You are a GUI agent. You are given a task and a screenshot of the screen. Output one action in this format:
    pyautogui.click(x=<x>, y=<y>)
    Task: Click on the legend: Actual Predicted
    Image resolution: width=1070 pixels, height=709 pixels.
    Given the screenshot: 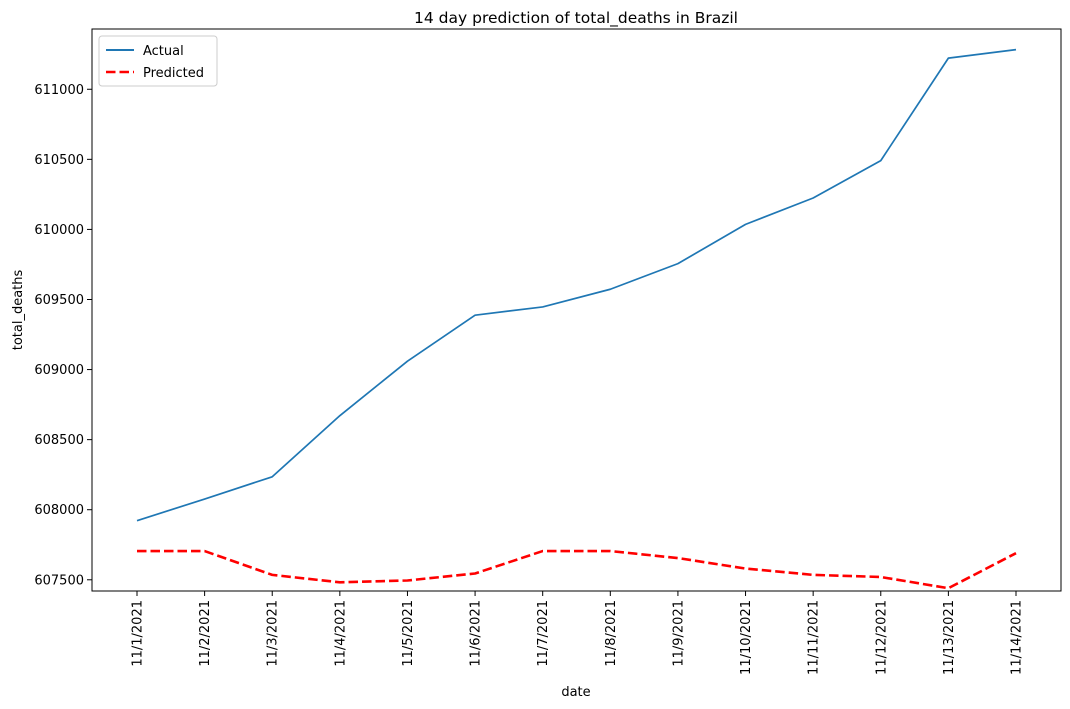 What is the action you would take?
    pyautogui.click(x=158, y=61)
    